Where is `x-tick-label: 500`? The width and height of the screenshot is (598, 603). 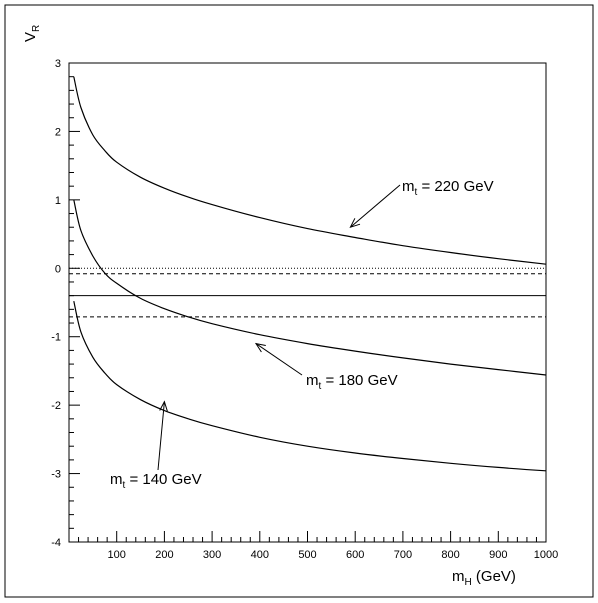 x-tick-label: 500 is located at coordinates (307, 555).